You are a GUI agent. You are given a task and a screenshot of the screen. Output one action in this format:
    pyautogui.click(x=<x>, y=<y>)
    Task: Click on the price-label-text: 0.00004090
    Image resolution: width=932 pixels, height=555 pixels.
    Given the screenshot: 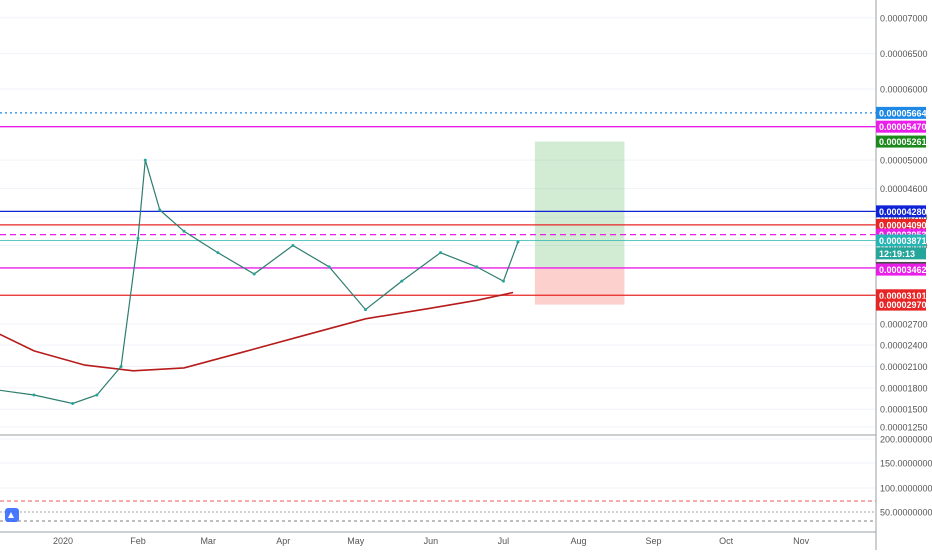 What is the action you would take?
    pyautogui.click(x=903, y=225)
    